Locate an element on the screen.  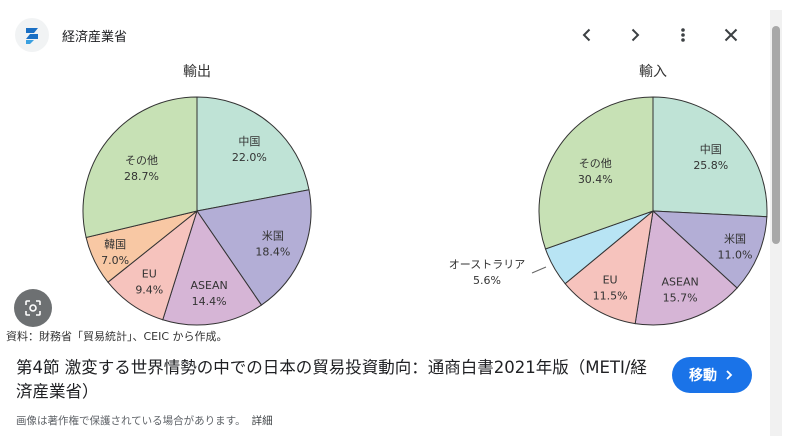
close-icon is located at coordinates (731, 35).